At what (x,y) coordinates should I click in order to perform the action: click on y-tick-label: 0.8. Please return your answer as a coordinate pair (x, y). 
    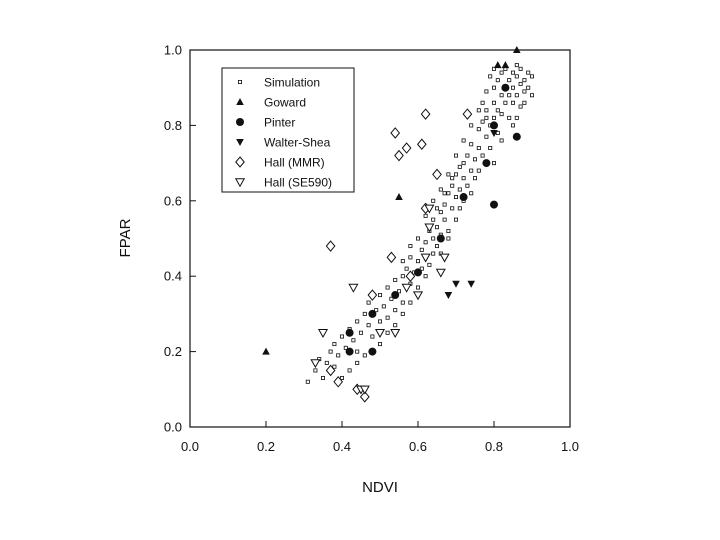
    Looking at the image, I should click on (173, 125).